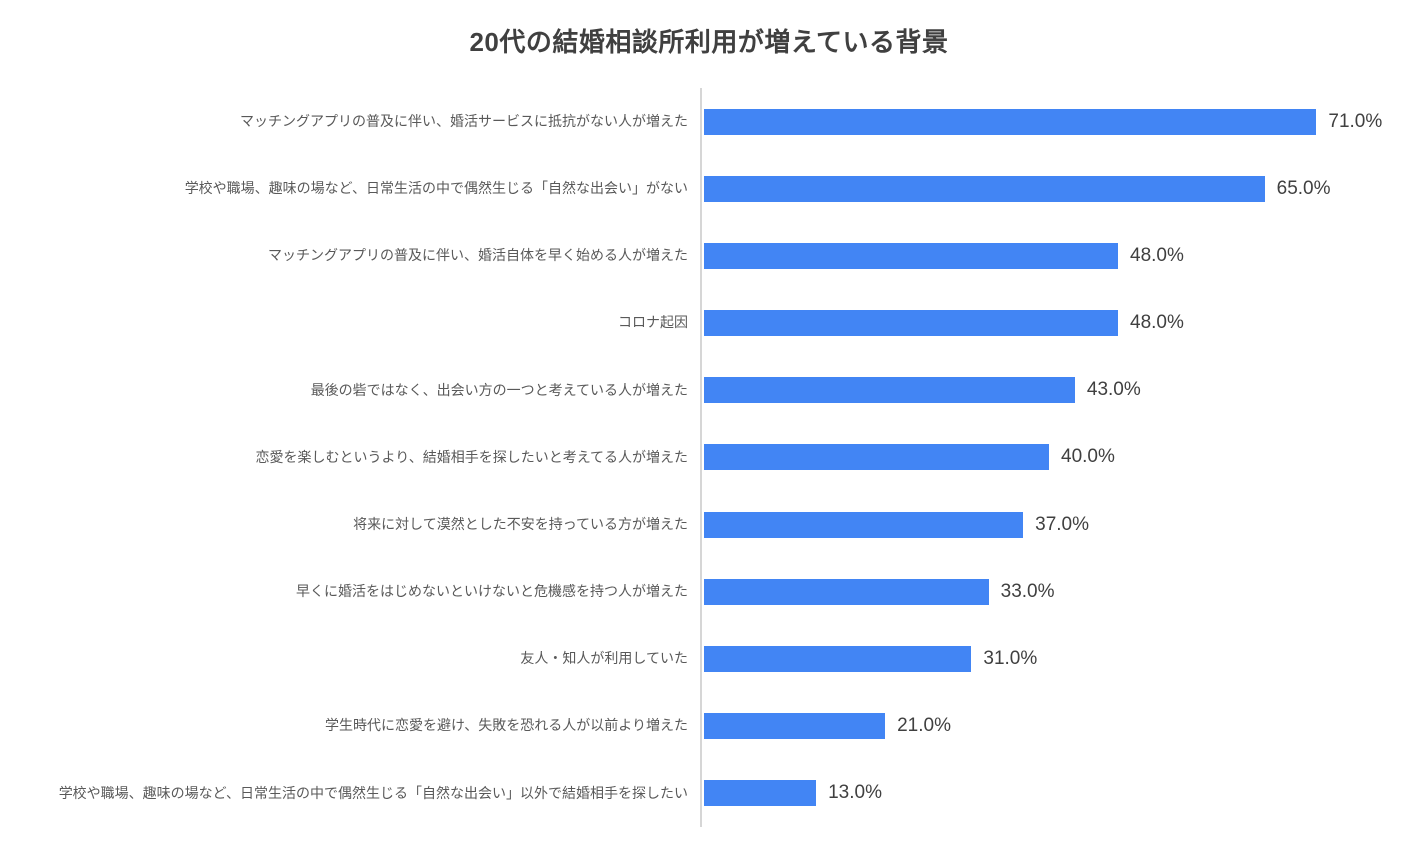 This screenshot has width=1418, height=851. I want to click on chart-row: 友人・知人が利用していた 31.0%, so click(709, 659).